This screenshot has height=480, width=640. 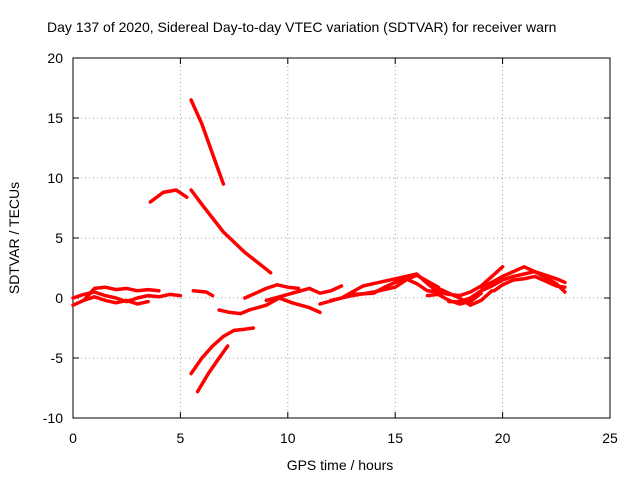 What do you see at coordinates (55, 58) in the screenshot?
I see `y-tick-label: 20` at bounding box center [55, 58].